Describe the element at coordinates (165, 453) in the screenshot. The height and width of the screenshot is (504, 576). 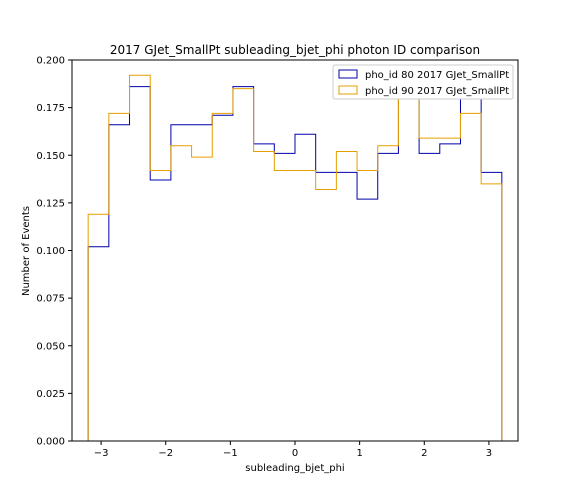
I see `x-tick-label: −2` at that location.